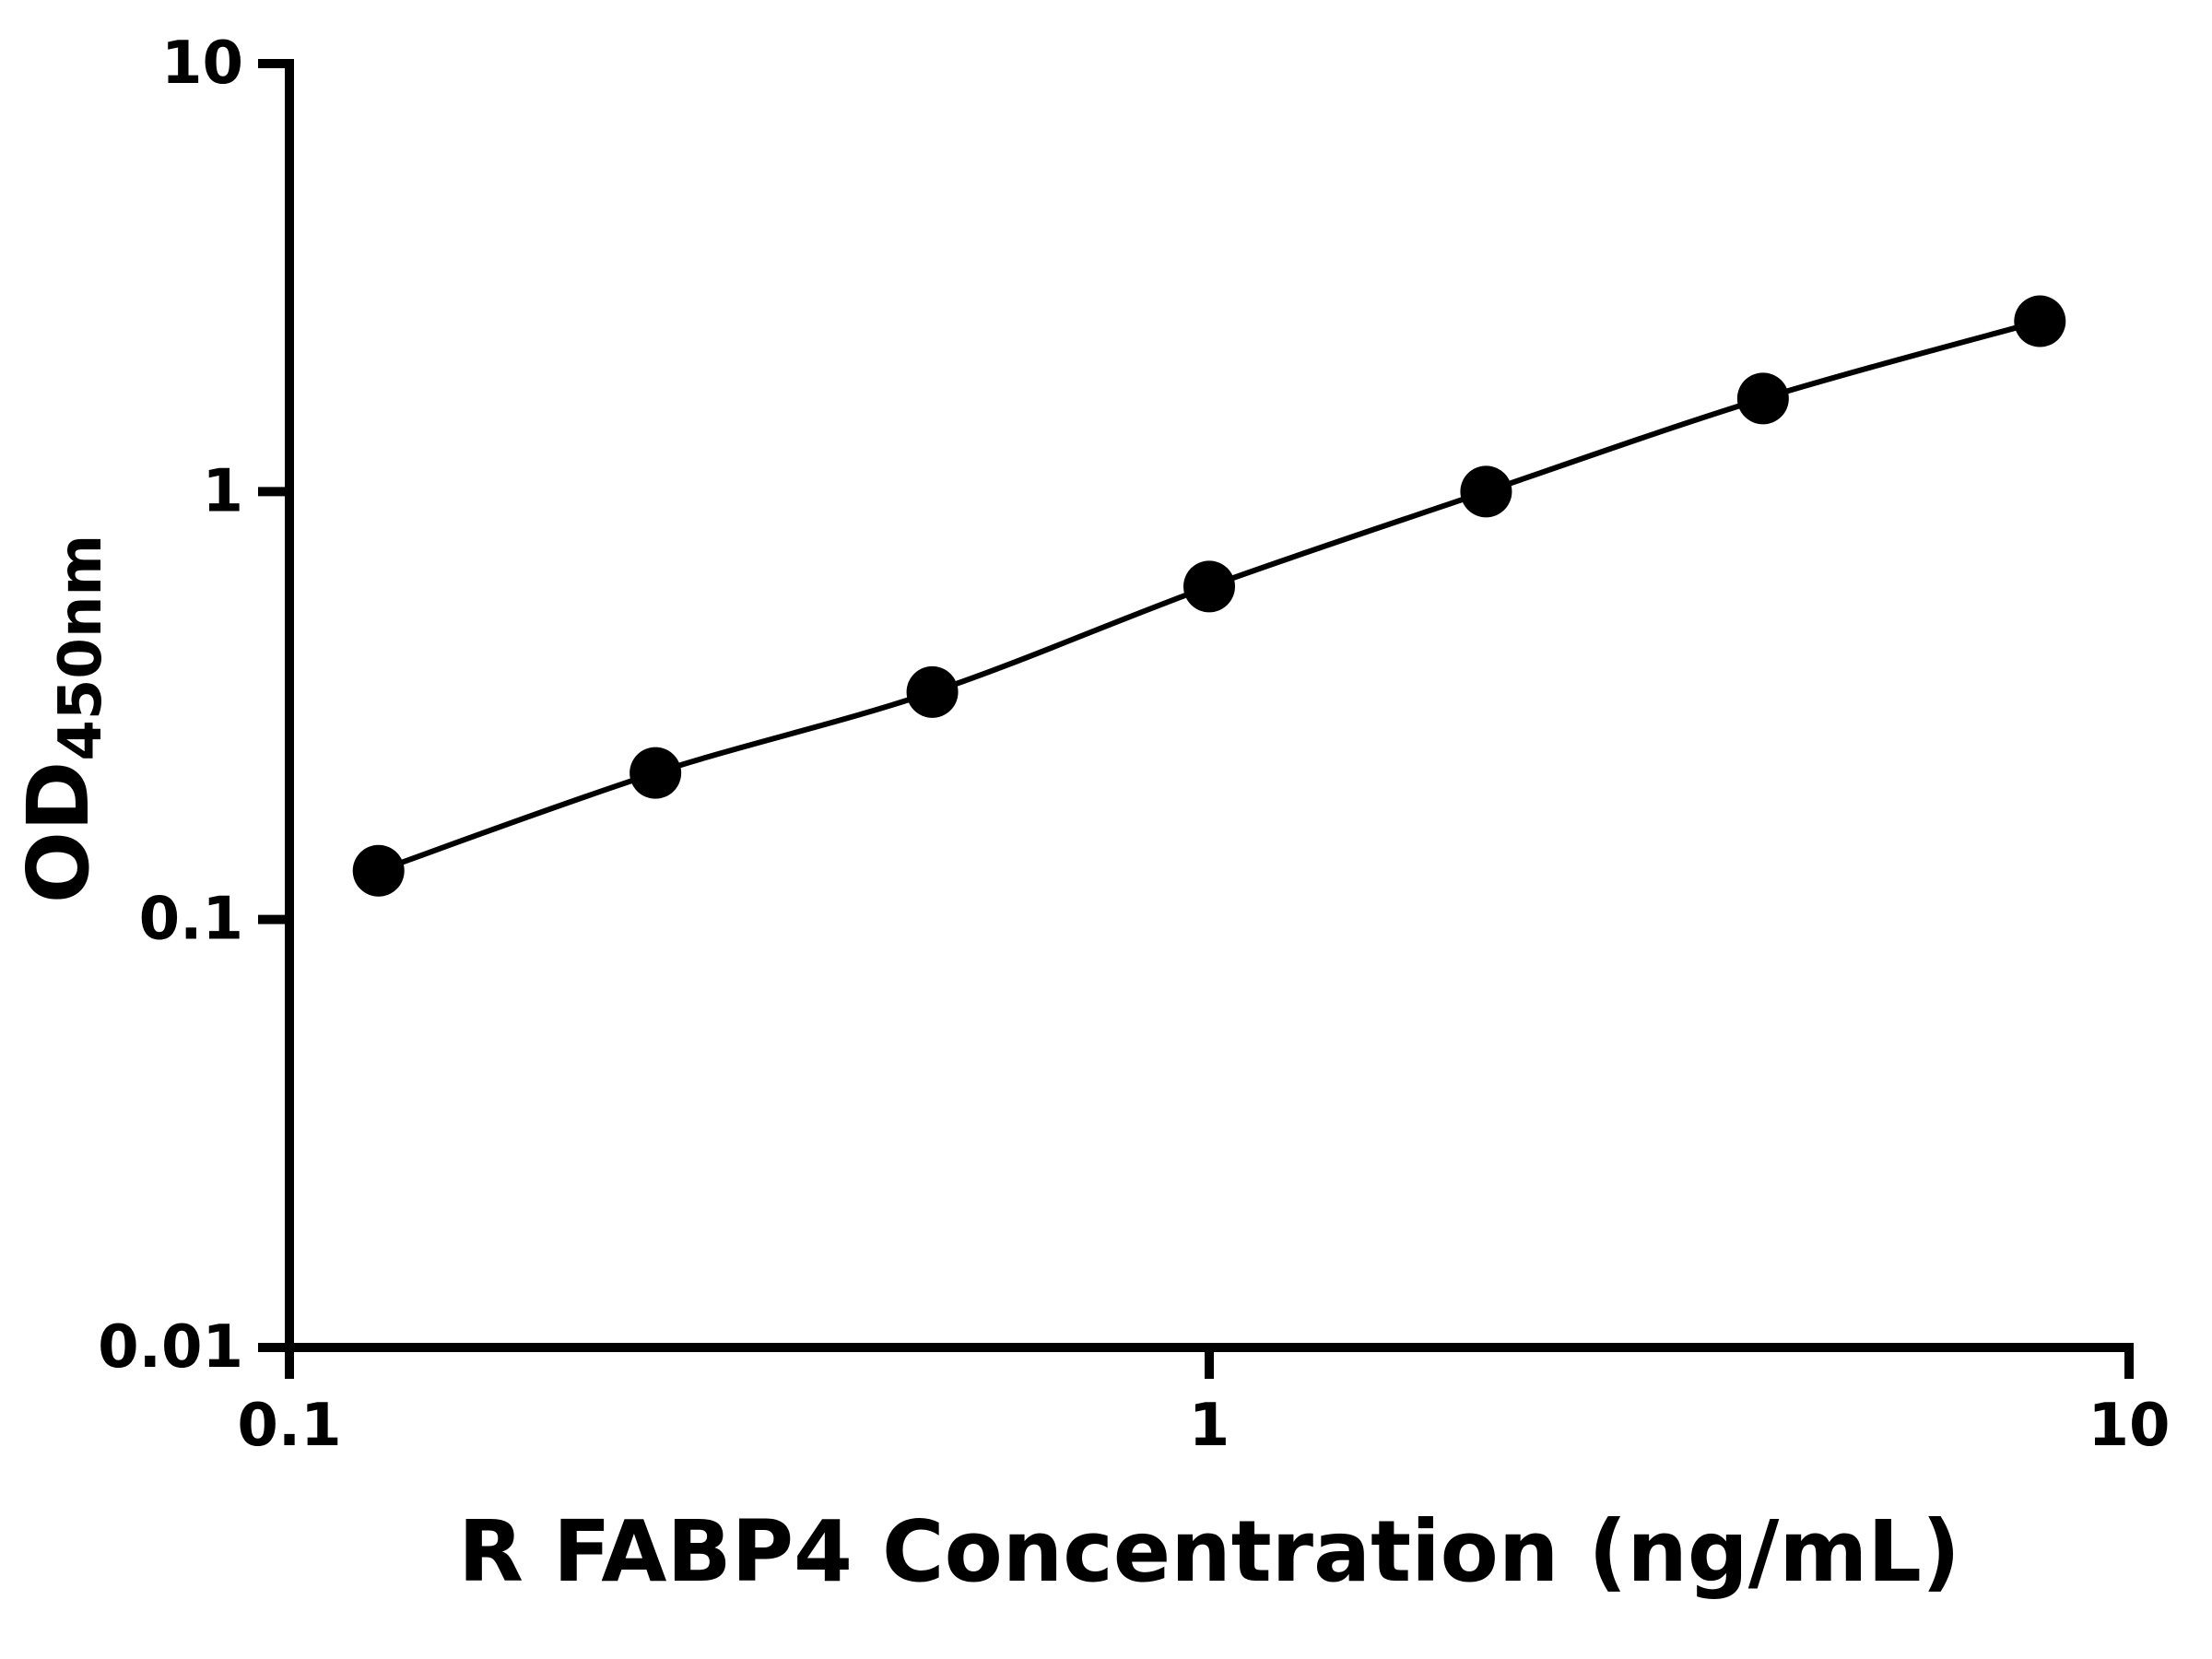 The width and height of the screenshot is (2212, 1659). I want to click on y-axis-title-main: OD, so click(58, 832).